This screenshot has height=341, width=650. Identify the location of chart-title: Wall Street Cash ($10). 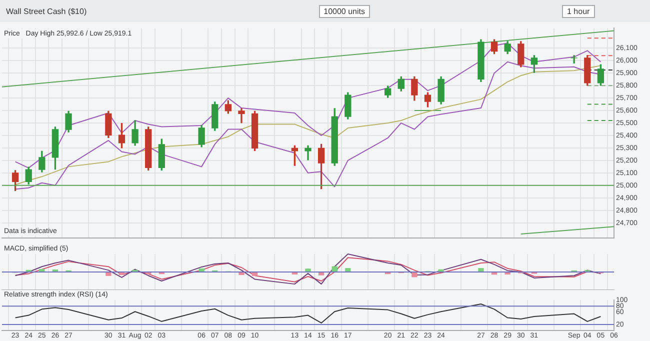
(46, 11).